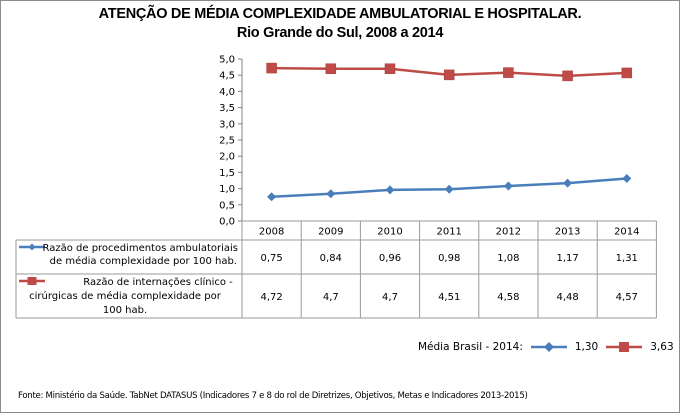  I want to click on data-table-value: 0,96, so click(390, 258).